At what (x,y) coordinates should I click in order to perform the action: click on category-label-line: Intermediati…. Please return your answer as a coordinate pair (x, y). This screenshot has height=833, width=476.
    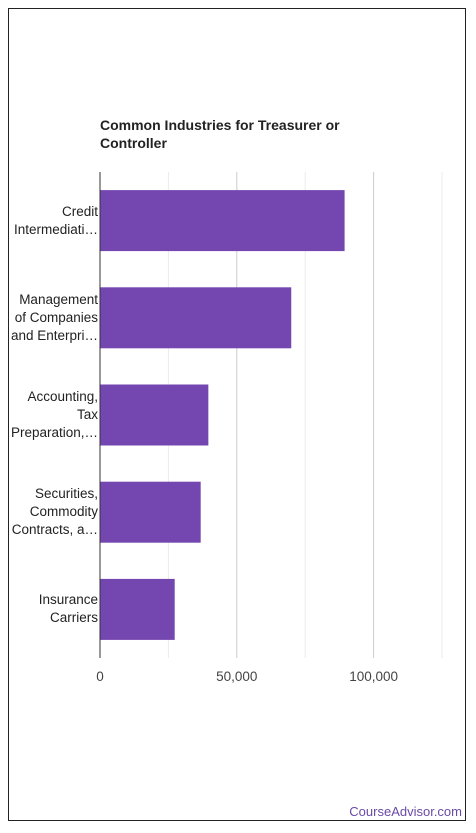
    Looking at the image, I should click on (55, 229).